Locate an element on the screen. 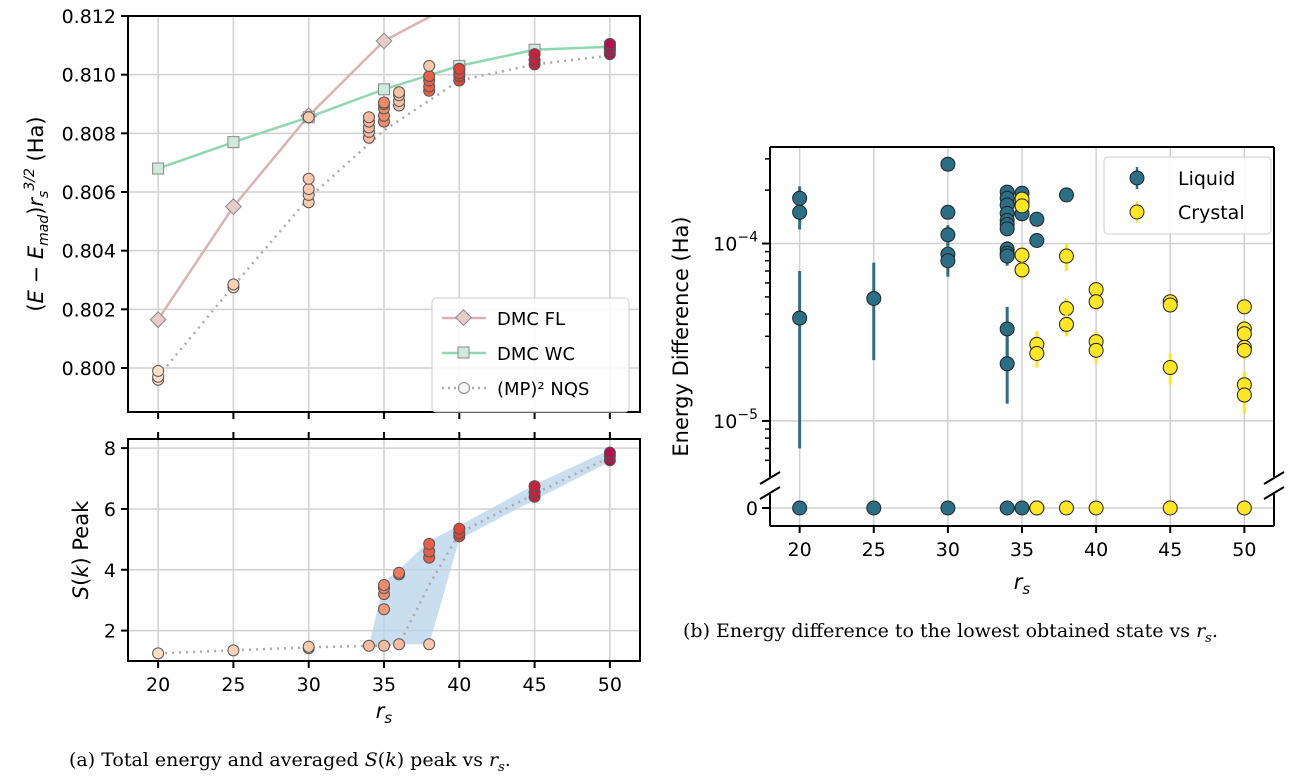  legend-label-dmc-wc: DMC WC is located at coordinates (536, 354).